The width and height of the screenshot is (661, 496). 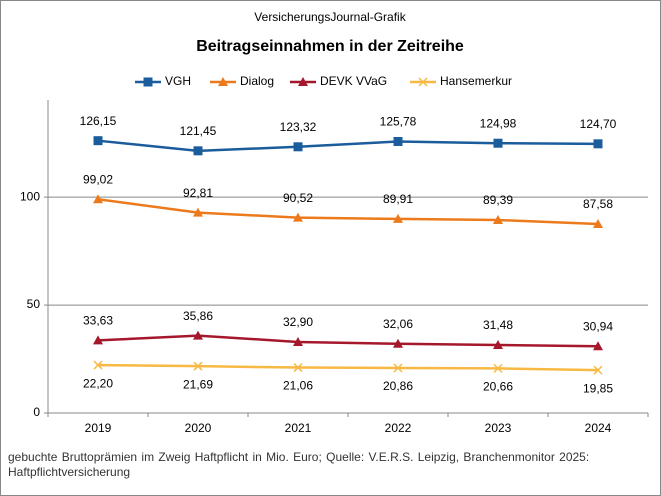 I want to click on data-label: 21,69, so click(x=198, y=384).